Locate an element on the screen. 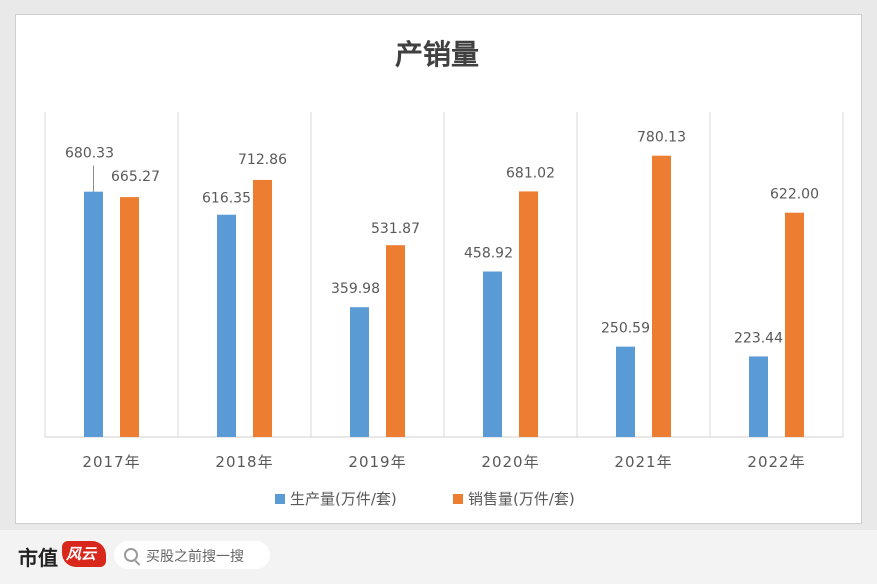  legend-label: 生产量(万件/套) is located at coordinates (343, 499).